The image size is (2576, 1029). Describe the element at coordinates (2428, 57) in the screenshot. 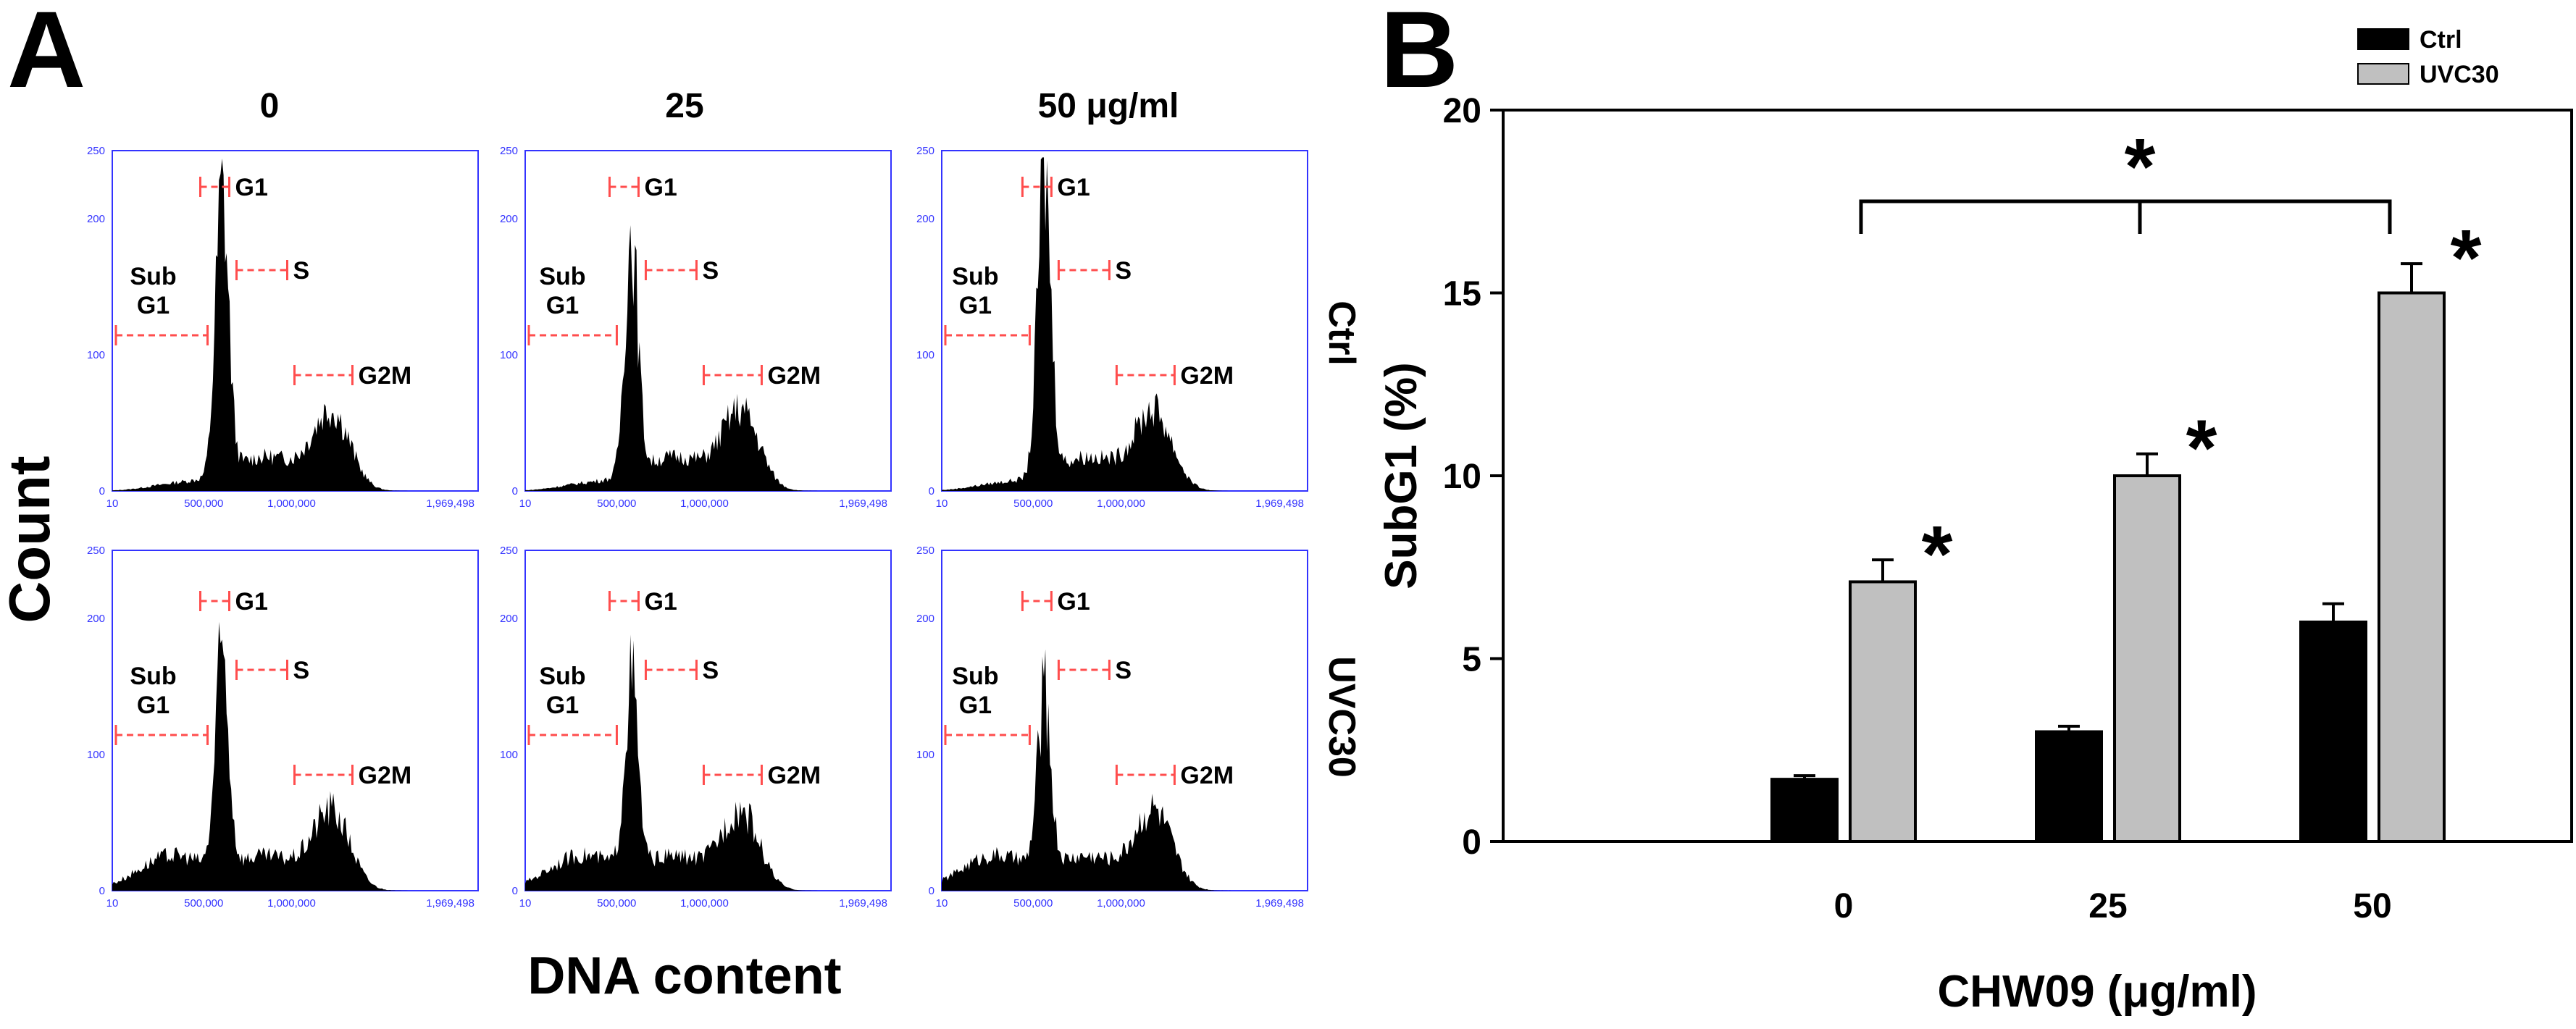

I see `bar-legend: Ctrl UVC30` at that location.